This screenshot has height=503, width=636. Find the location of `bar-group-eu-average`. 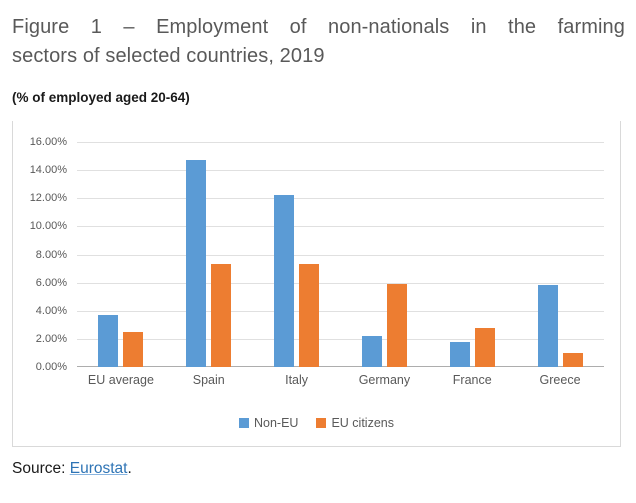

bar-group-eu-average is located at coordinates (121, 254).